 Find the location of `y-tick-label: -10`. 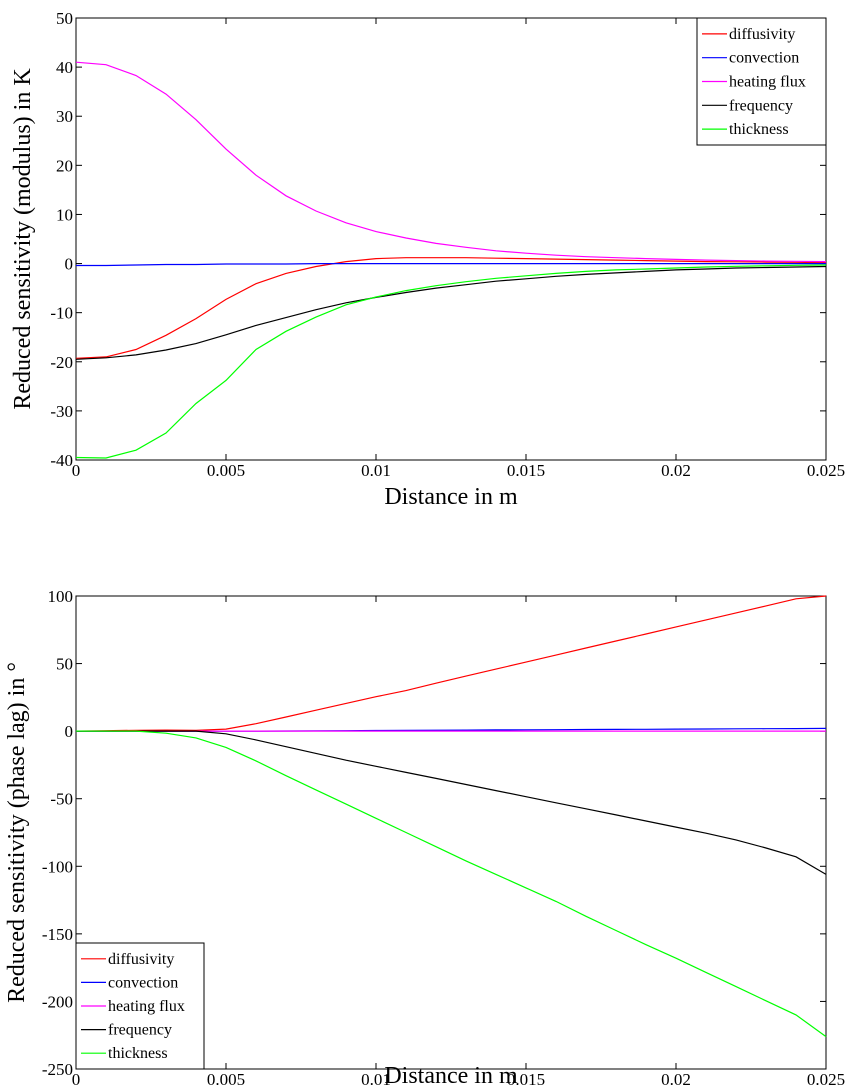

y-tick-label: -10 is located at coordinates (61, 313).